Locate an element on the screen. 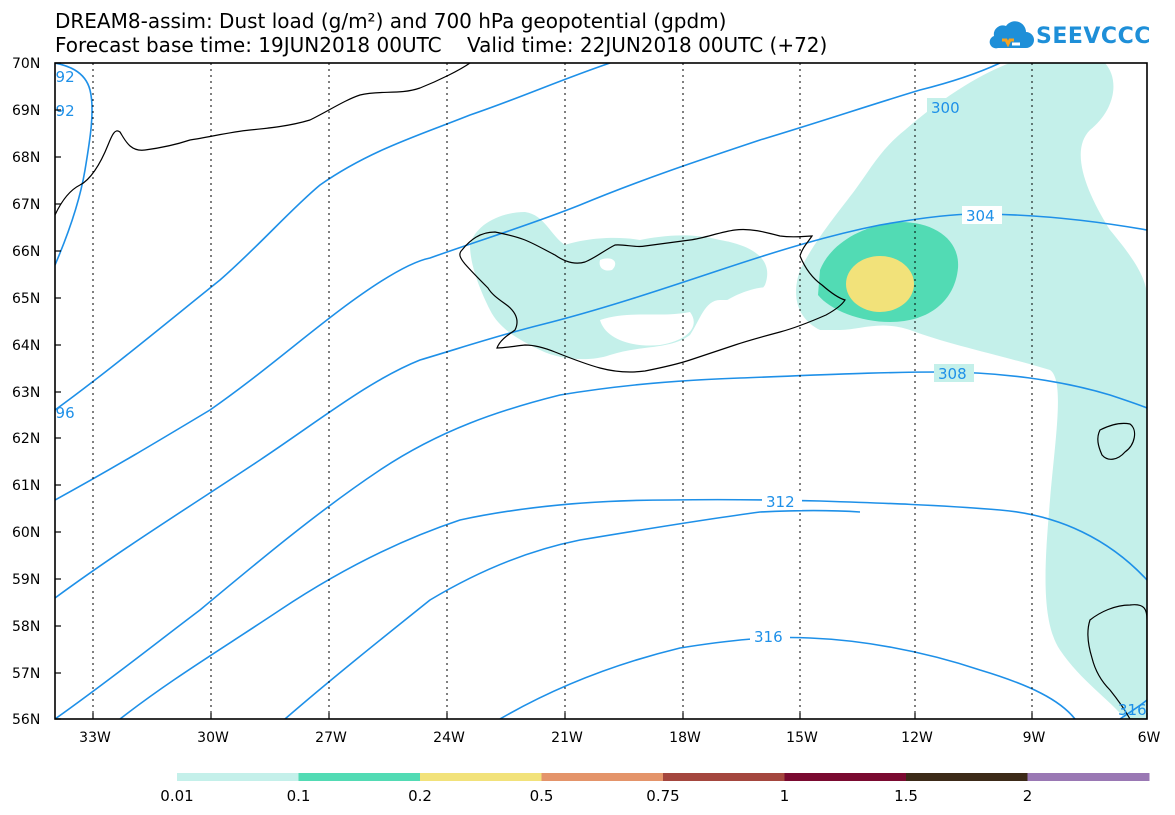 The height and width of the screenshot is (815, 1175). lat-label: 67N is located at coordinates (26, 205).